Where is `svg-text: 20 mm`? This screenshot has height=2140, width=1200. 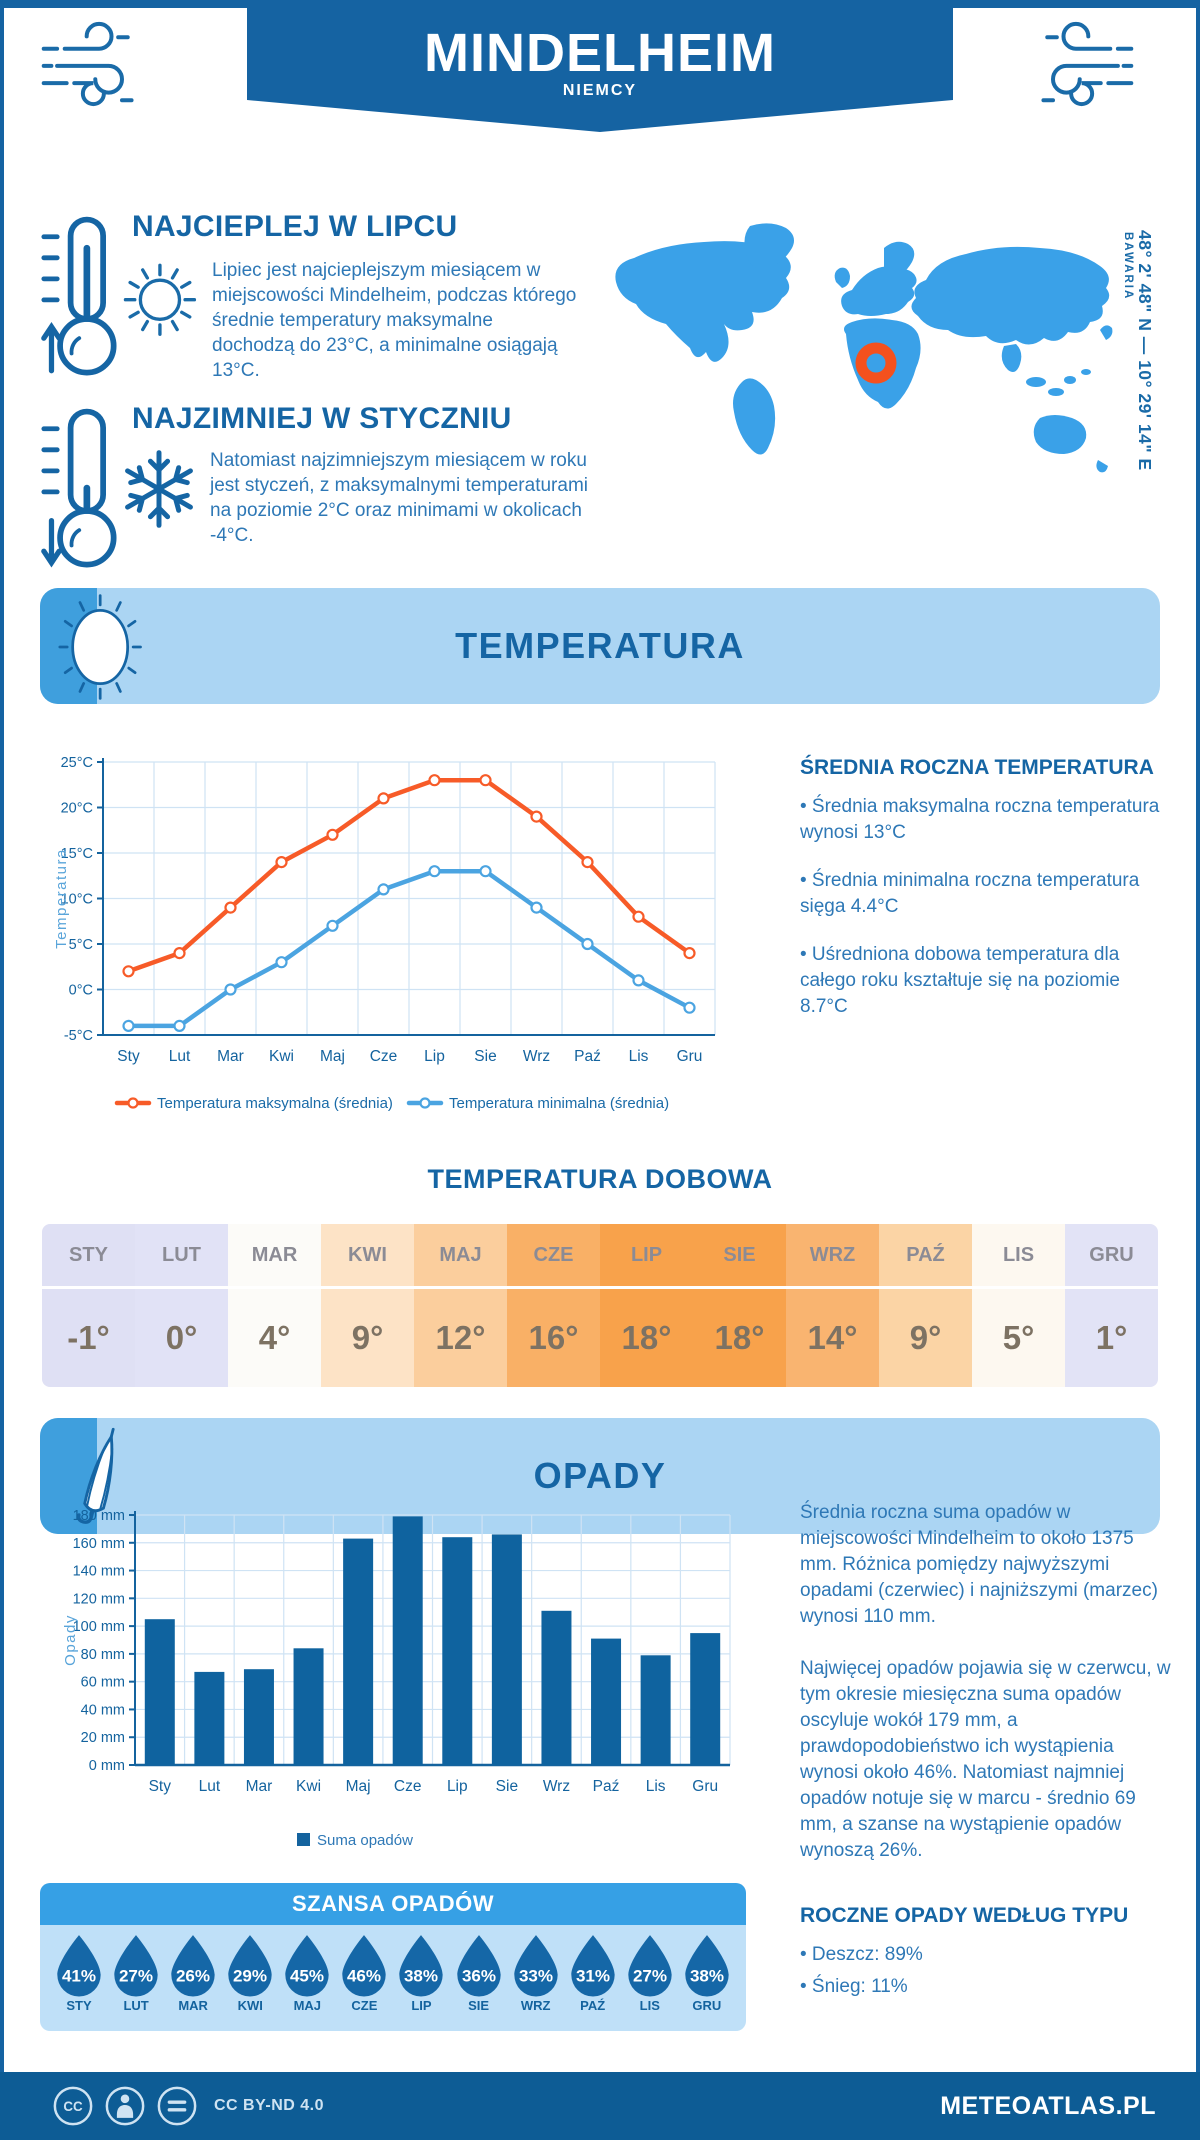
svg-text: 20 mm is located at coordinates (103, 1738).